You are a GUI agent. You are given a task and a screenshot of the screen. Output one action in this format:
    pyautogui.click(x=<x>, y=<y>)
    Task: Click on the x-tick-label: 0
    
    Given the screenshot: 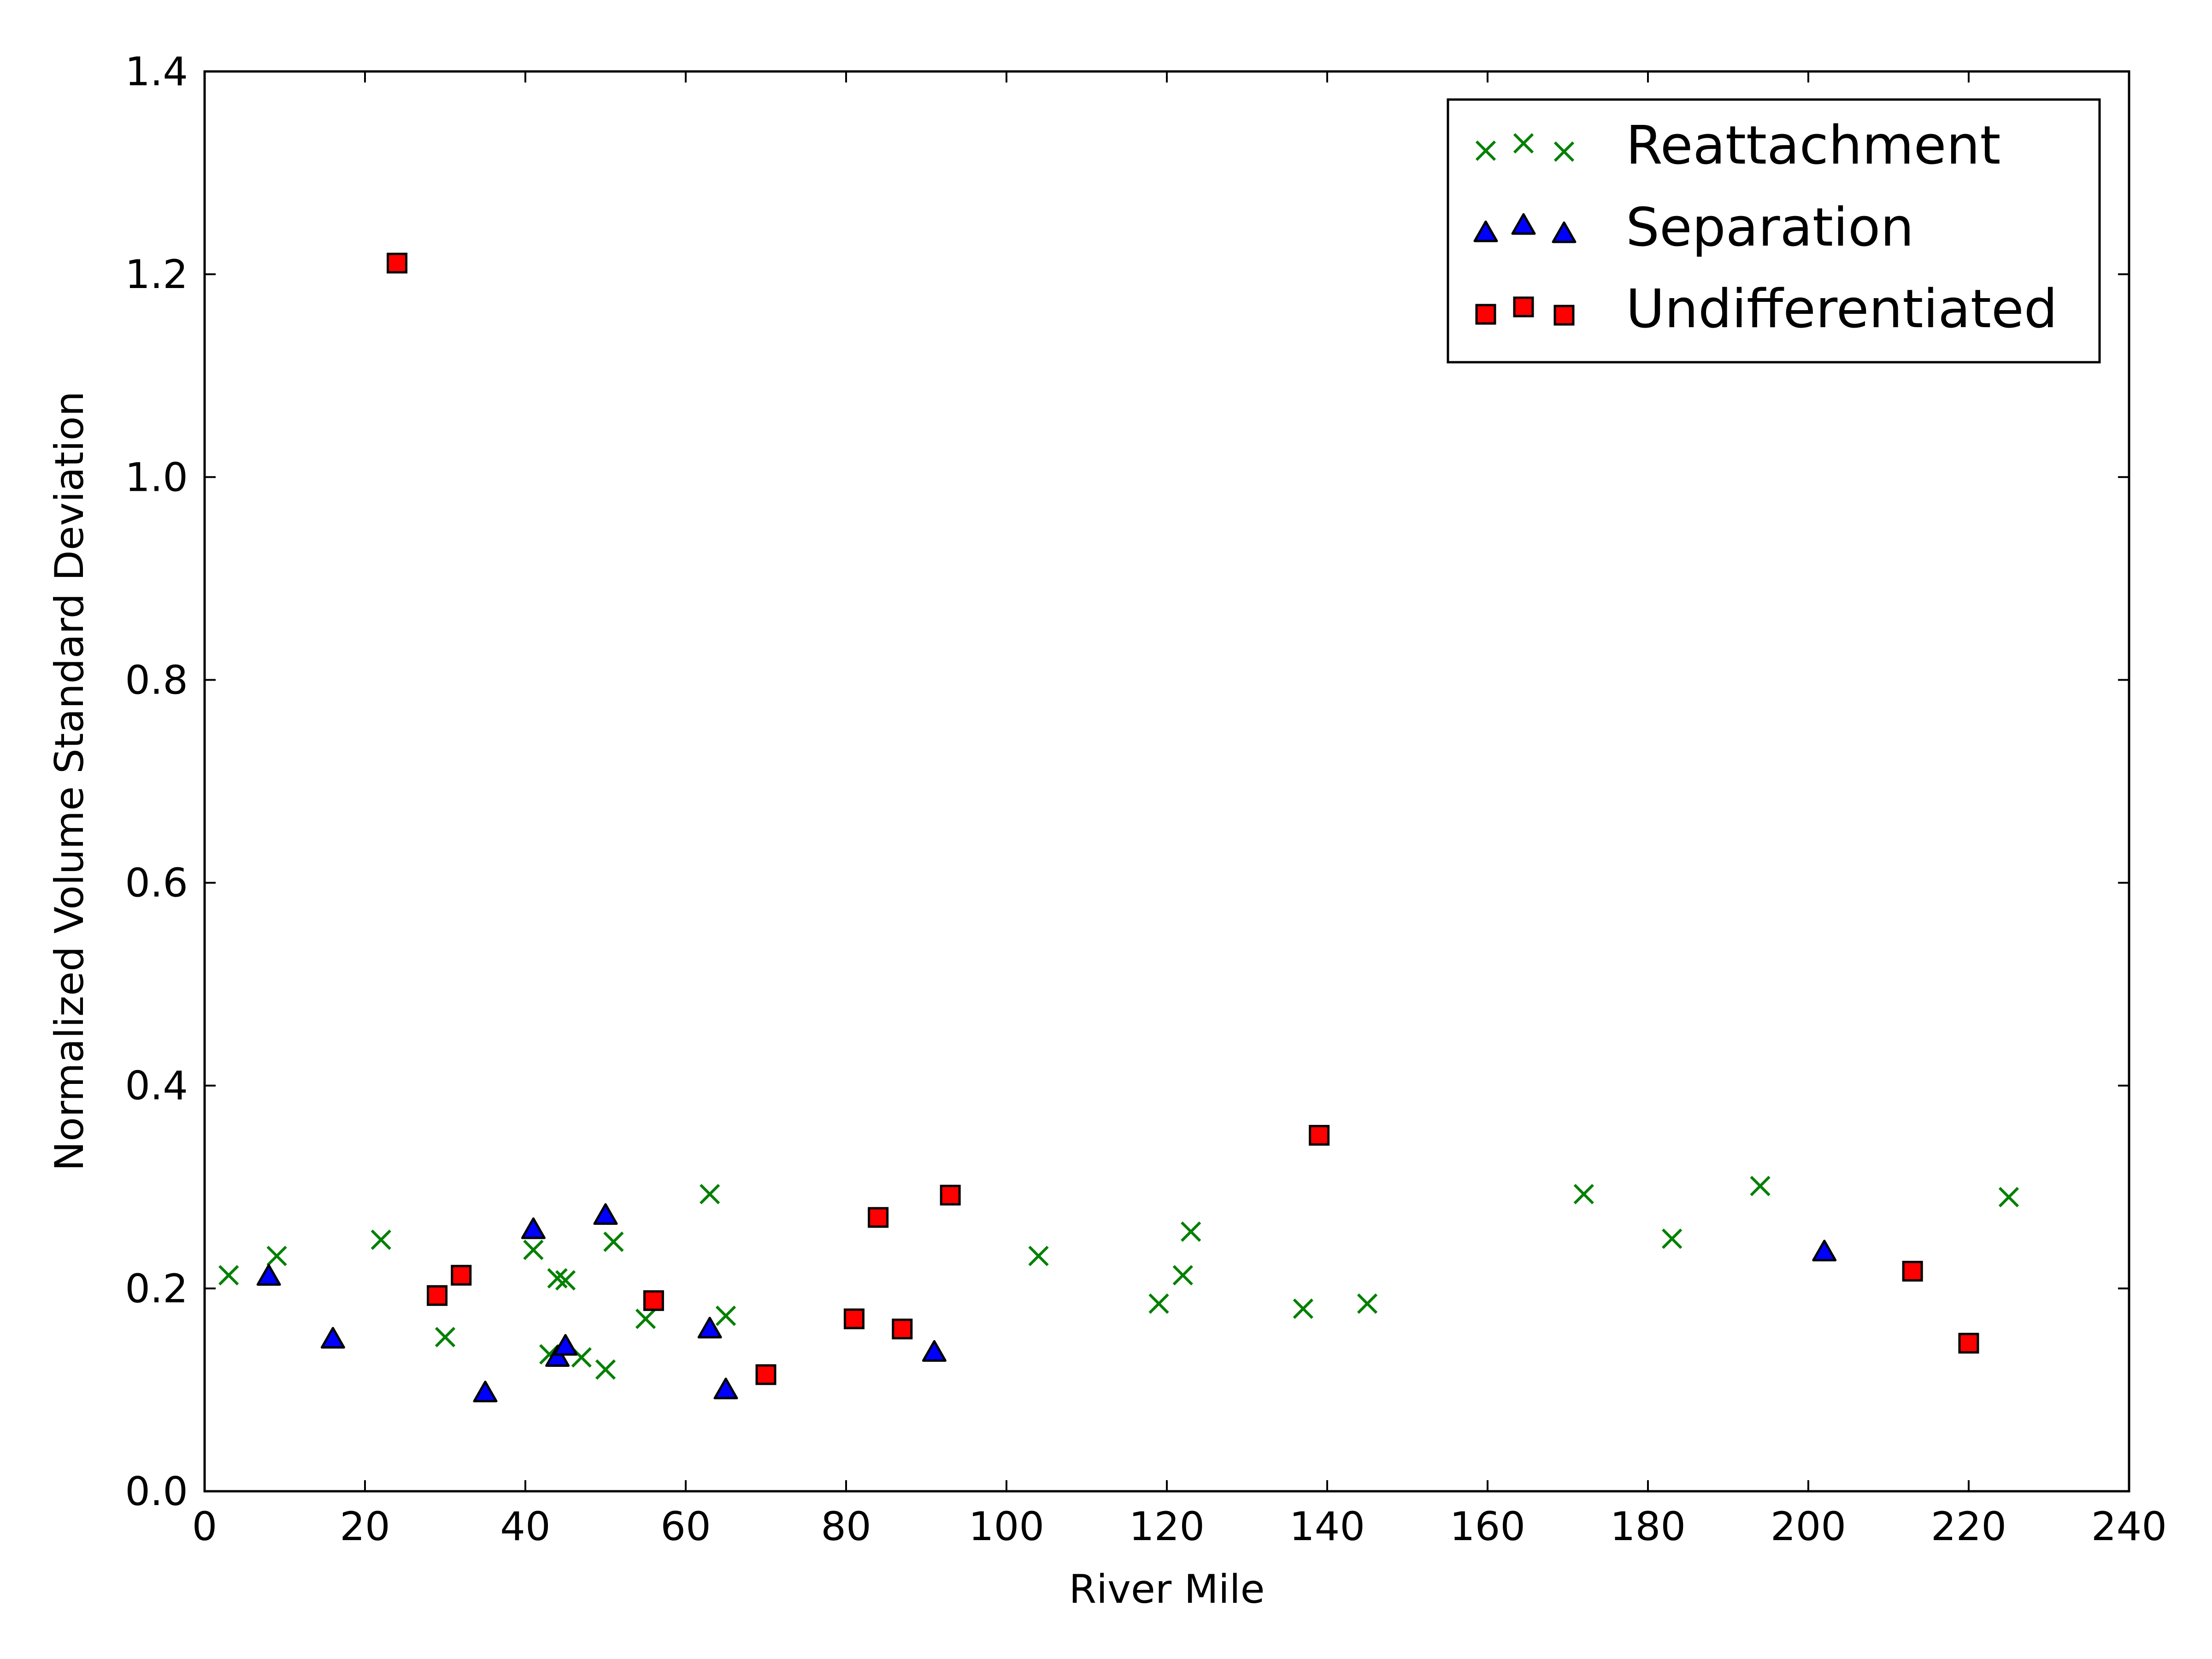 What is the action you would take?
    pyautogui.click(x=205, y=1527)
    